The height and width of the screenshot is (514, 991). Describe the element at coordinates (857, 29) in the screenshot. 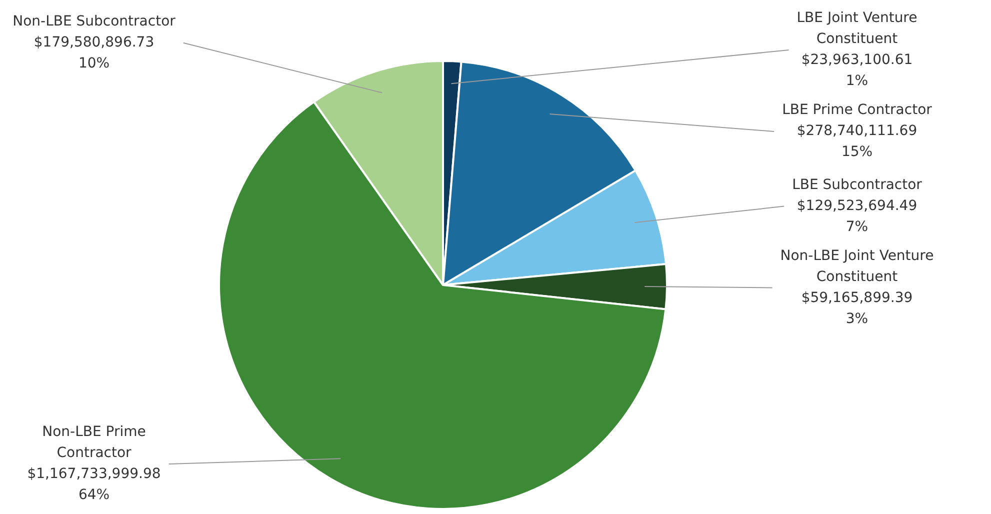

I see `slice-label: LBE Joint Venture Constituent` at that location.